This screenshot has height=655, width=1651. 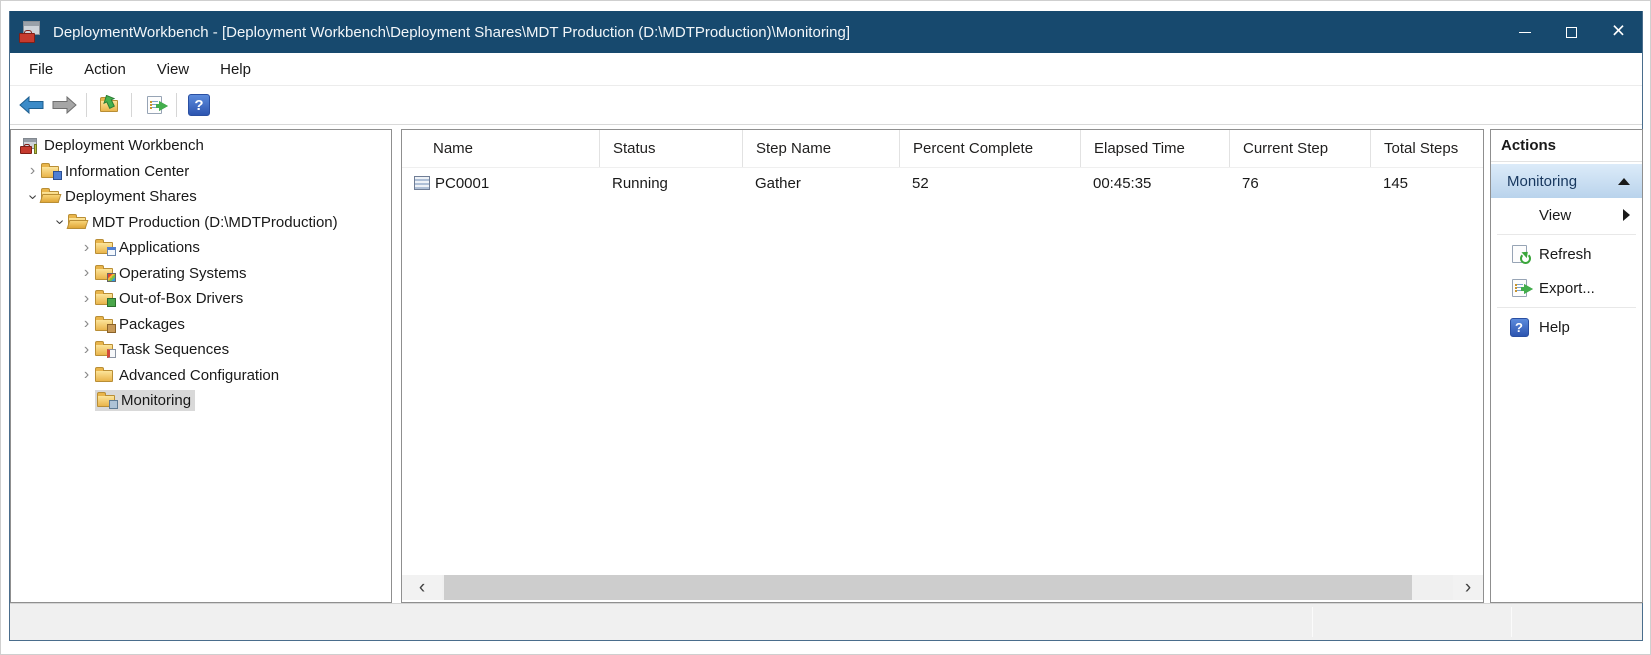 I want to click on menu-file: File, so click(x=41, y=69).